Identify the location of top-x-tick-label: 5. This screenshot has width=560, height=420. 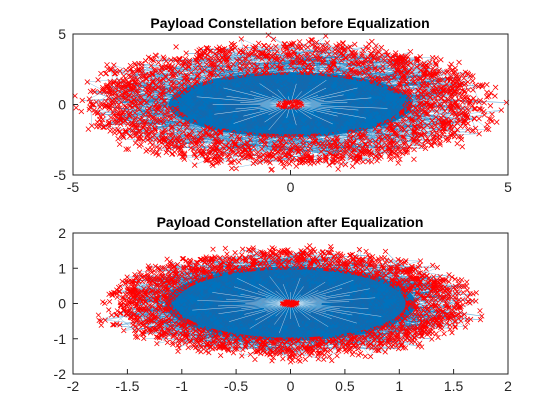
(508, 187).